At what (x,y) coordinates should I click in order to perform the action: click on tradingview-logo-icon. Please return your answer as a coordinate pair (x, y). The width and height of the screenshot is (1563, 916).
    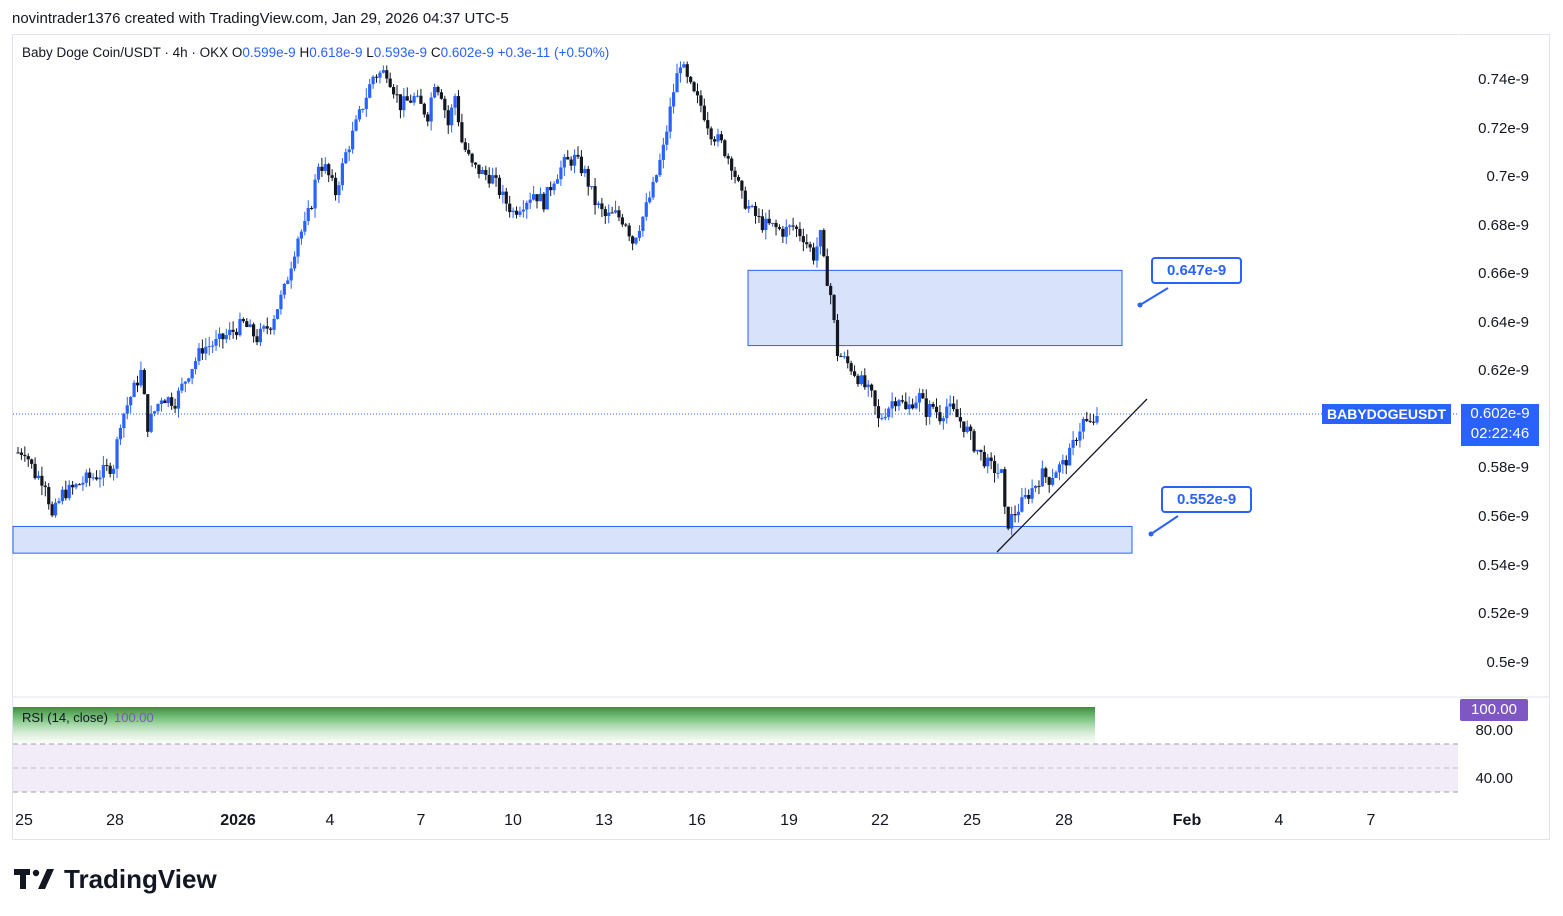
    Looking at the image, I should click on (34, 878).